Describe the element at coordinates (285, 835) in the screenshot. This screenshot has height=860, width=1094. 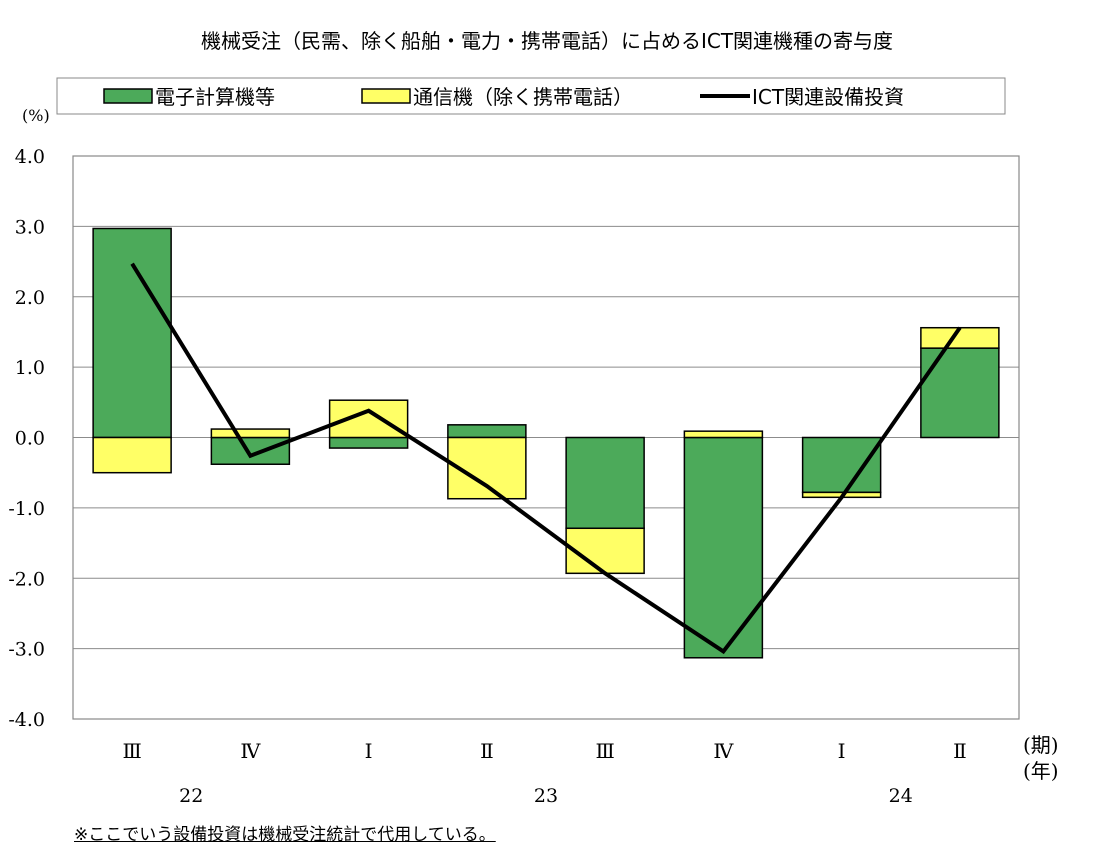
I see `footnote: ※ここでいう設備投資は機械受注統計で代用している。` at that location.